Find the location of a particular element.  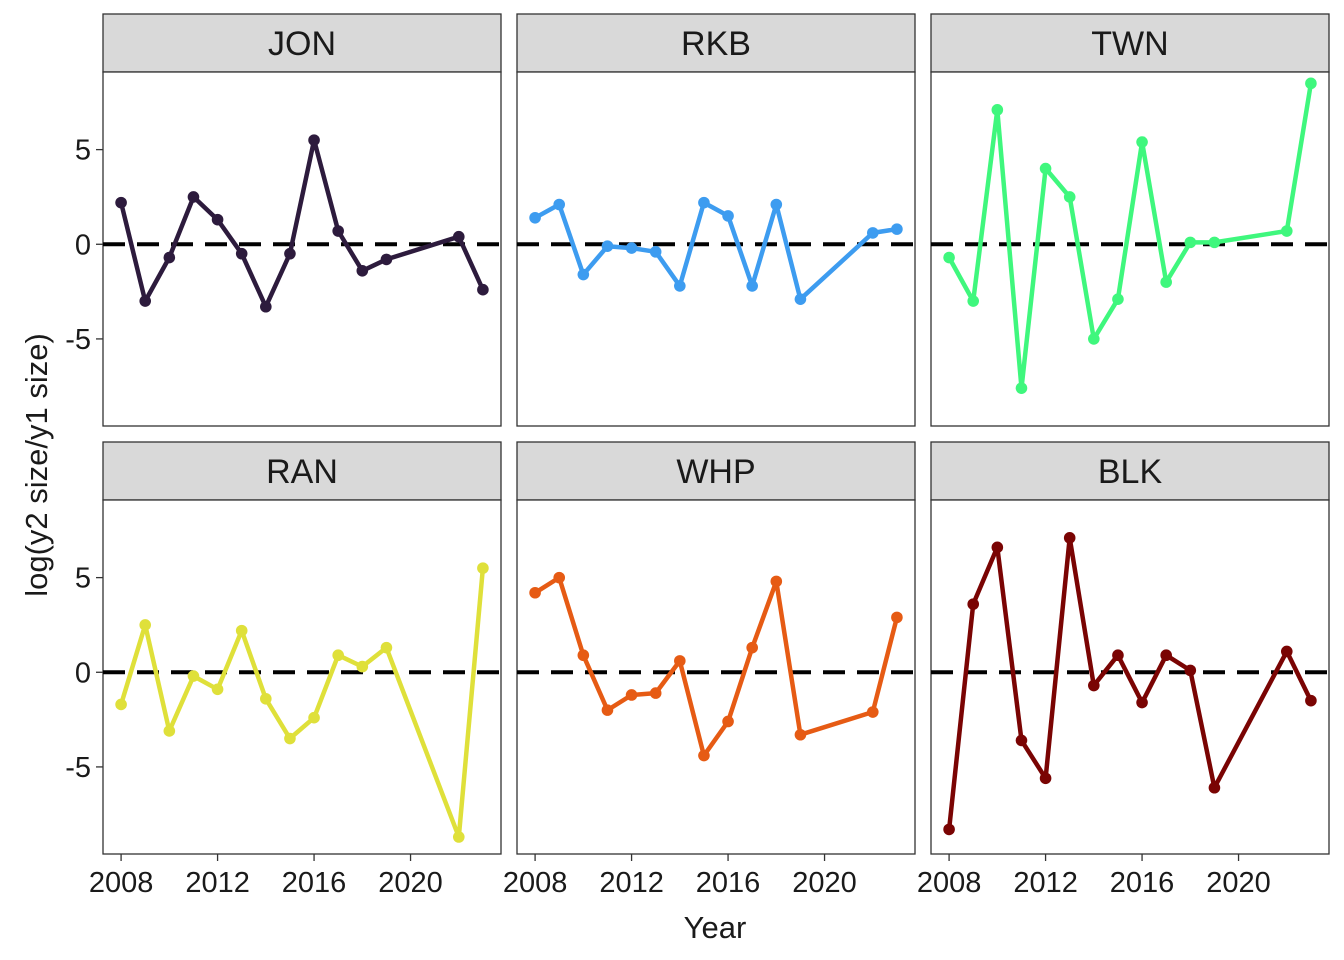

y-tick-label: 0 is located at coordinates (83, 673).